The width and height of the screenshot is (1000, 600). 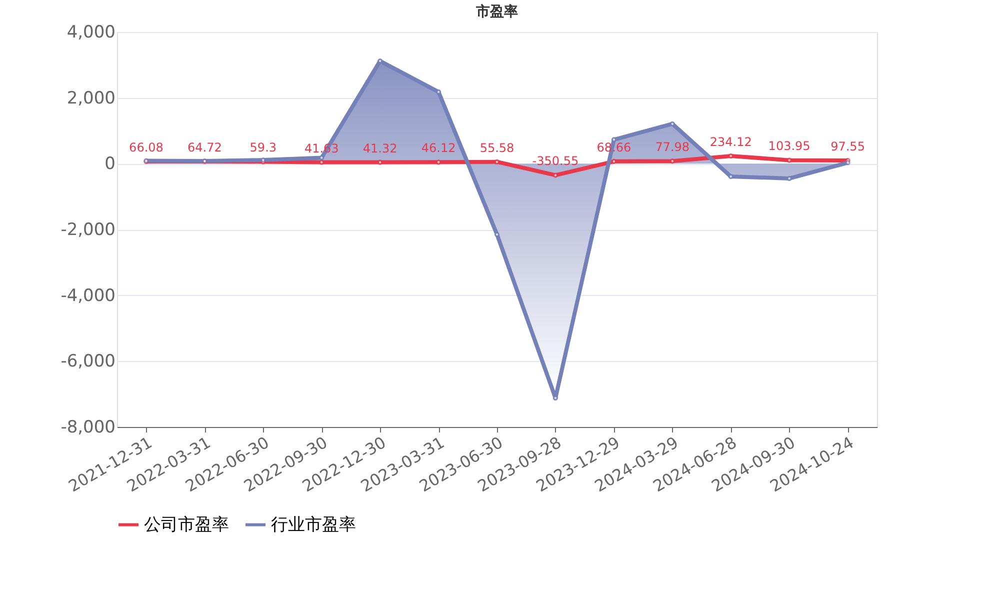 I want to click on data-label: 103.95, so click(x=789, y=146).